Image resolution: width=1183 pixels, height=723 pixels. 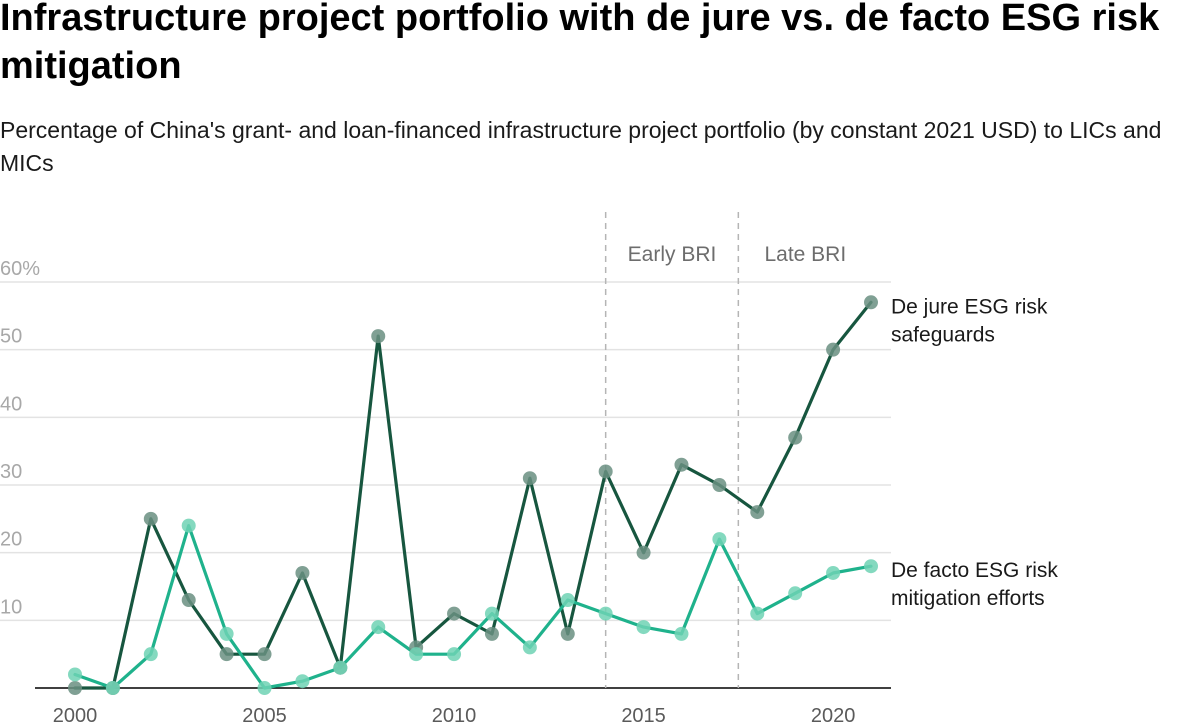 What do you see at coordinates (725, 450) in the screenshot?
I see `era-dividers: Early BRI Late BRI` at bounding box center [725, 450].